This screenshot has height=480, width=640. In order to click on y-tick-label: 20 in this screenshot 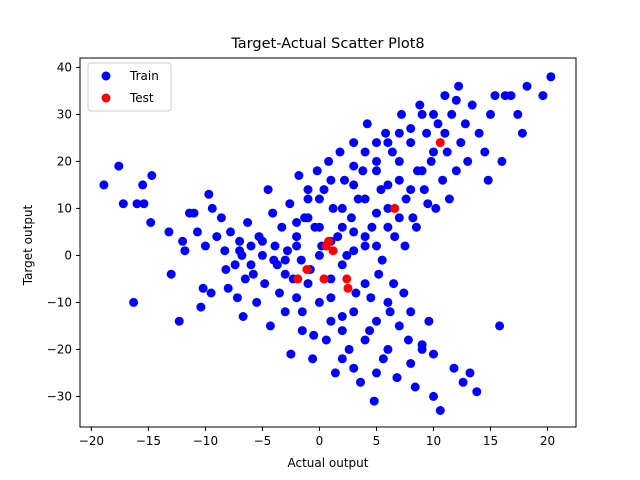, I will do `click(64, 161)`.